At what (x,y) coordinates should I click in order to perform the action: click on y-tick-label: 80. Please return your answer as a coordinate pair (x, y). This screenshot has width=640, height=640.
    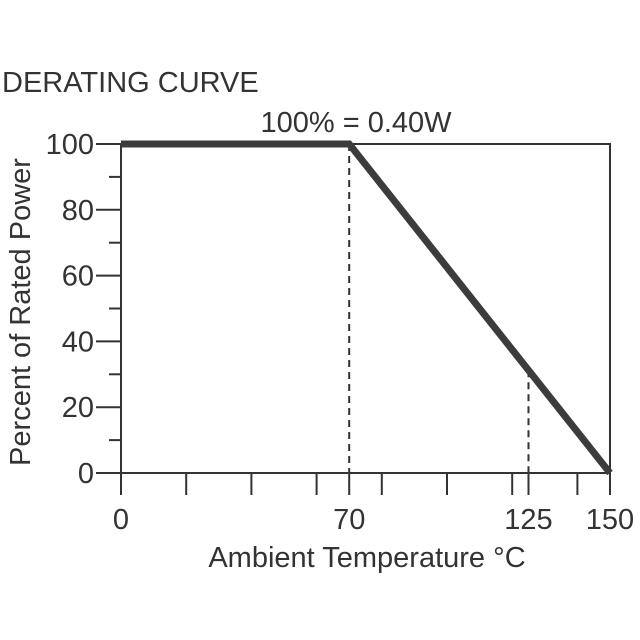
    Looking at the image, I should click on (78, 211).